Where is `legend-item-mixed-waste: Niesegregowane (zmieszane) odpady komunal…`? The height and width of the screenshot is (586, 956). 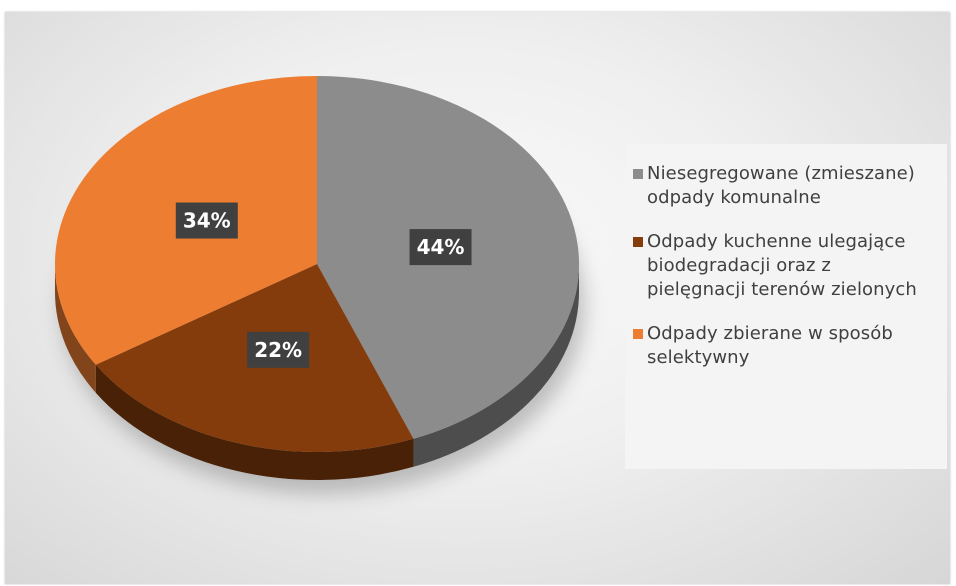 legend-item-mixed-waste: Niesegregowane (zmieszane) odpady komunal… is located at coordinates (786, 186).